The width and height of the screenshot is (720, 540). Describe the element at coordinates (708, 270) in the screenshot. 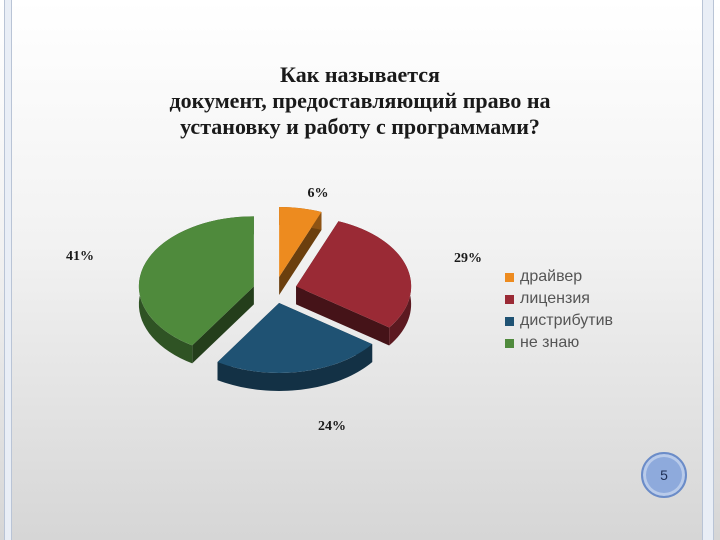

I see `slide-frame-right` at that location.